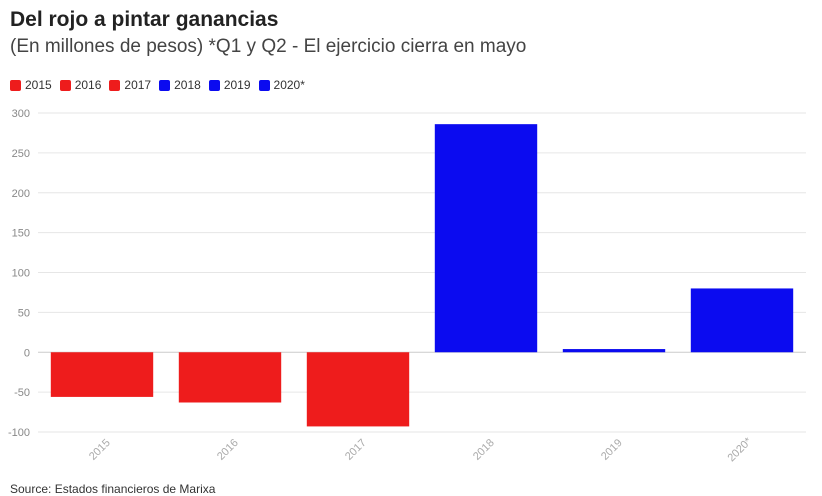 Image resolution: width=822 pixels, height=496 pixels. What do you see at coordinates (612, 450) in the screenshot?
I see `x-tick-label: 2019` at bounding box center [612, 450].